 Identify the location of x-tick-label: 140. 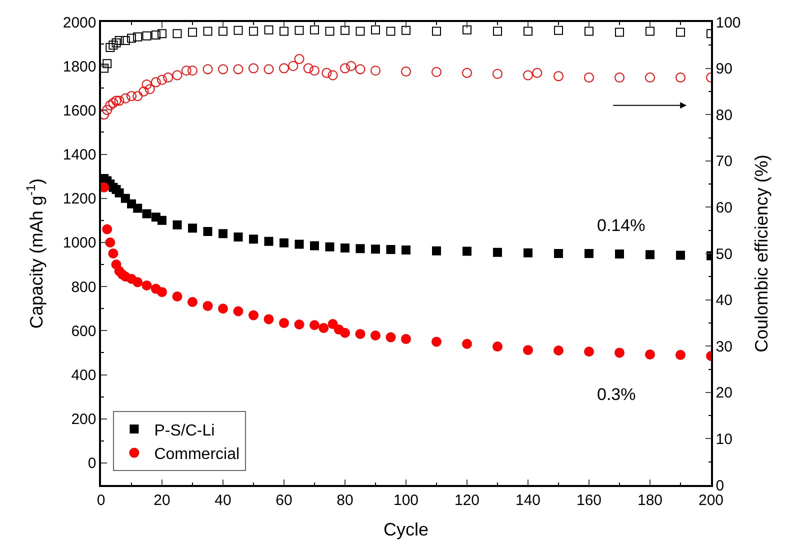
(528, 500).